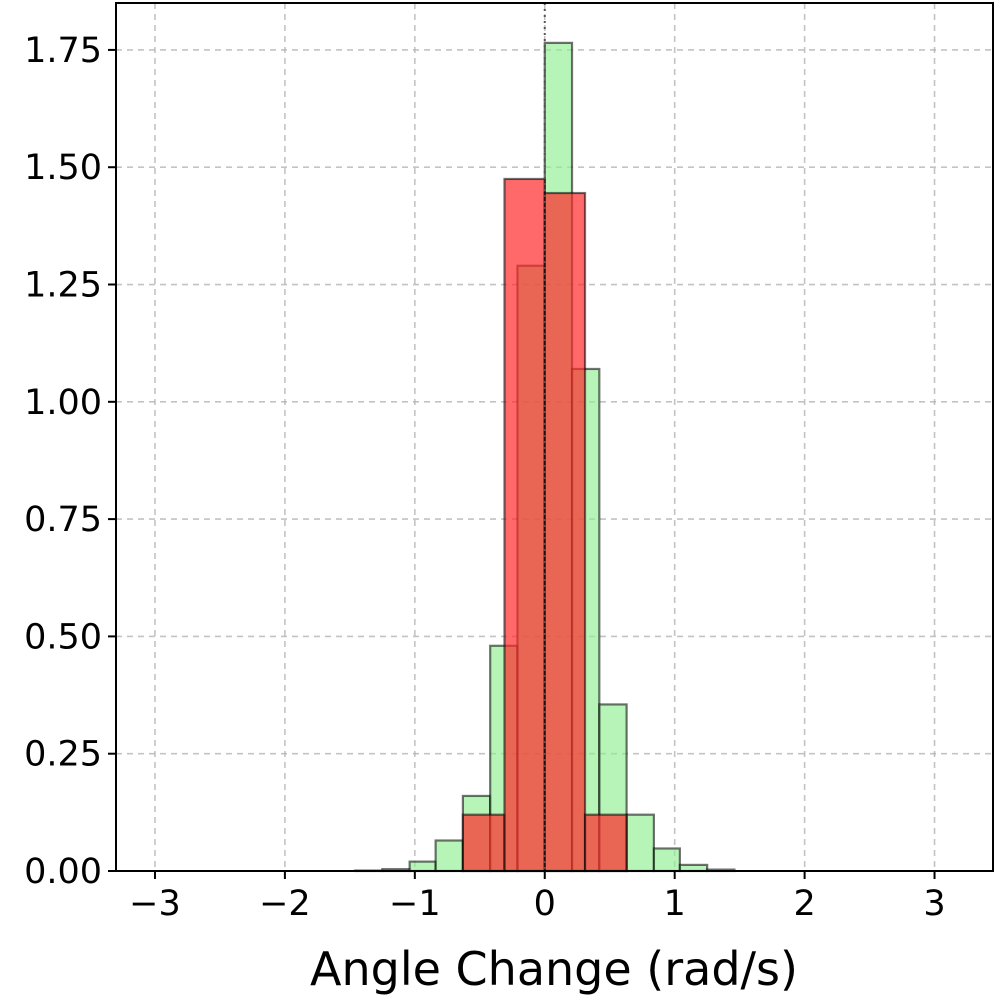 Image resolution: width=997 pixels, height=997 pixels. What do you see at coordinates (63, 520) in the screenshot?
I see `y-tick-label: 0.75` at bounding box center [63, 520].